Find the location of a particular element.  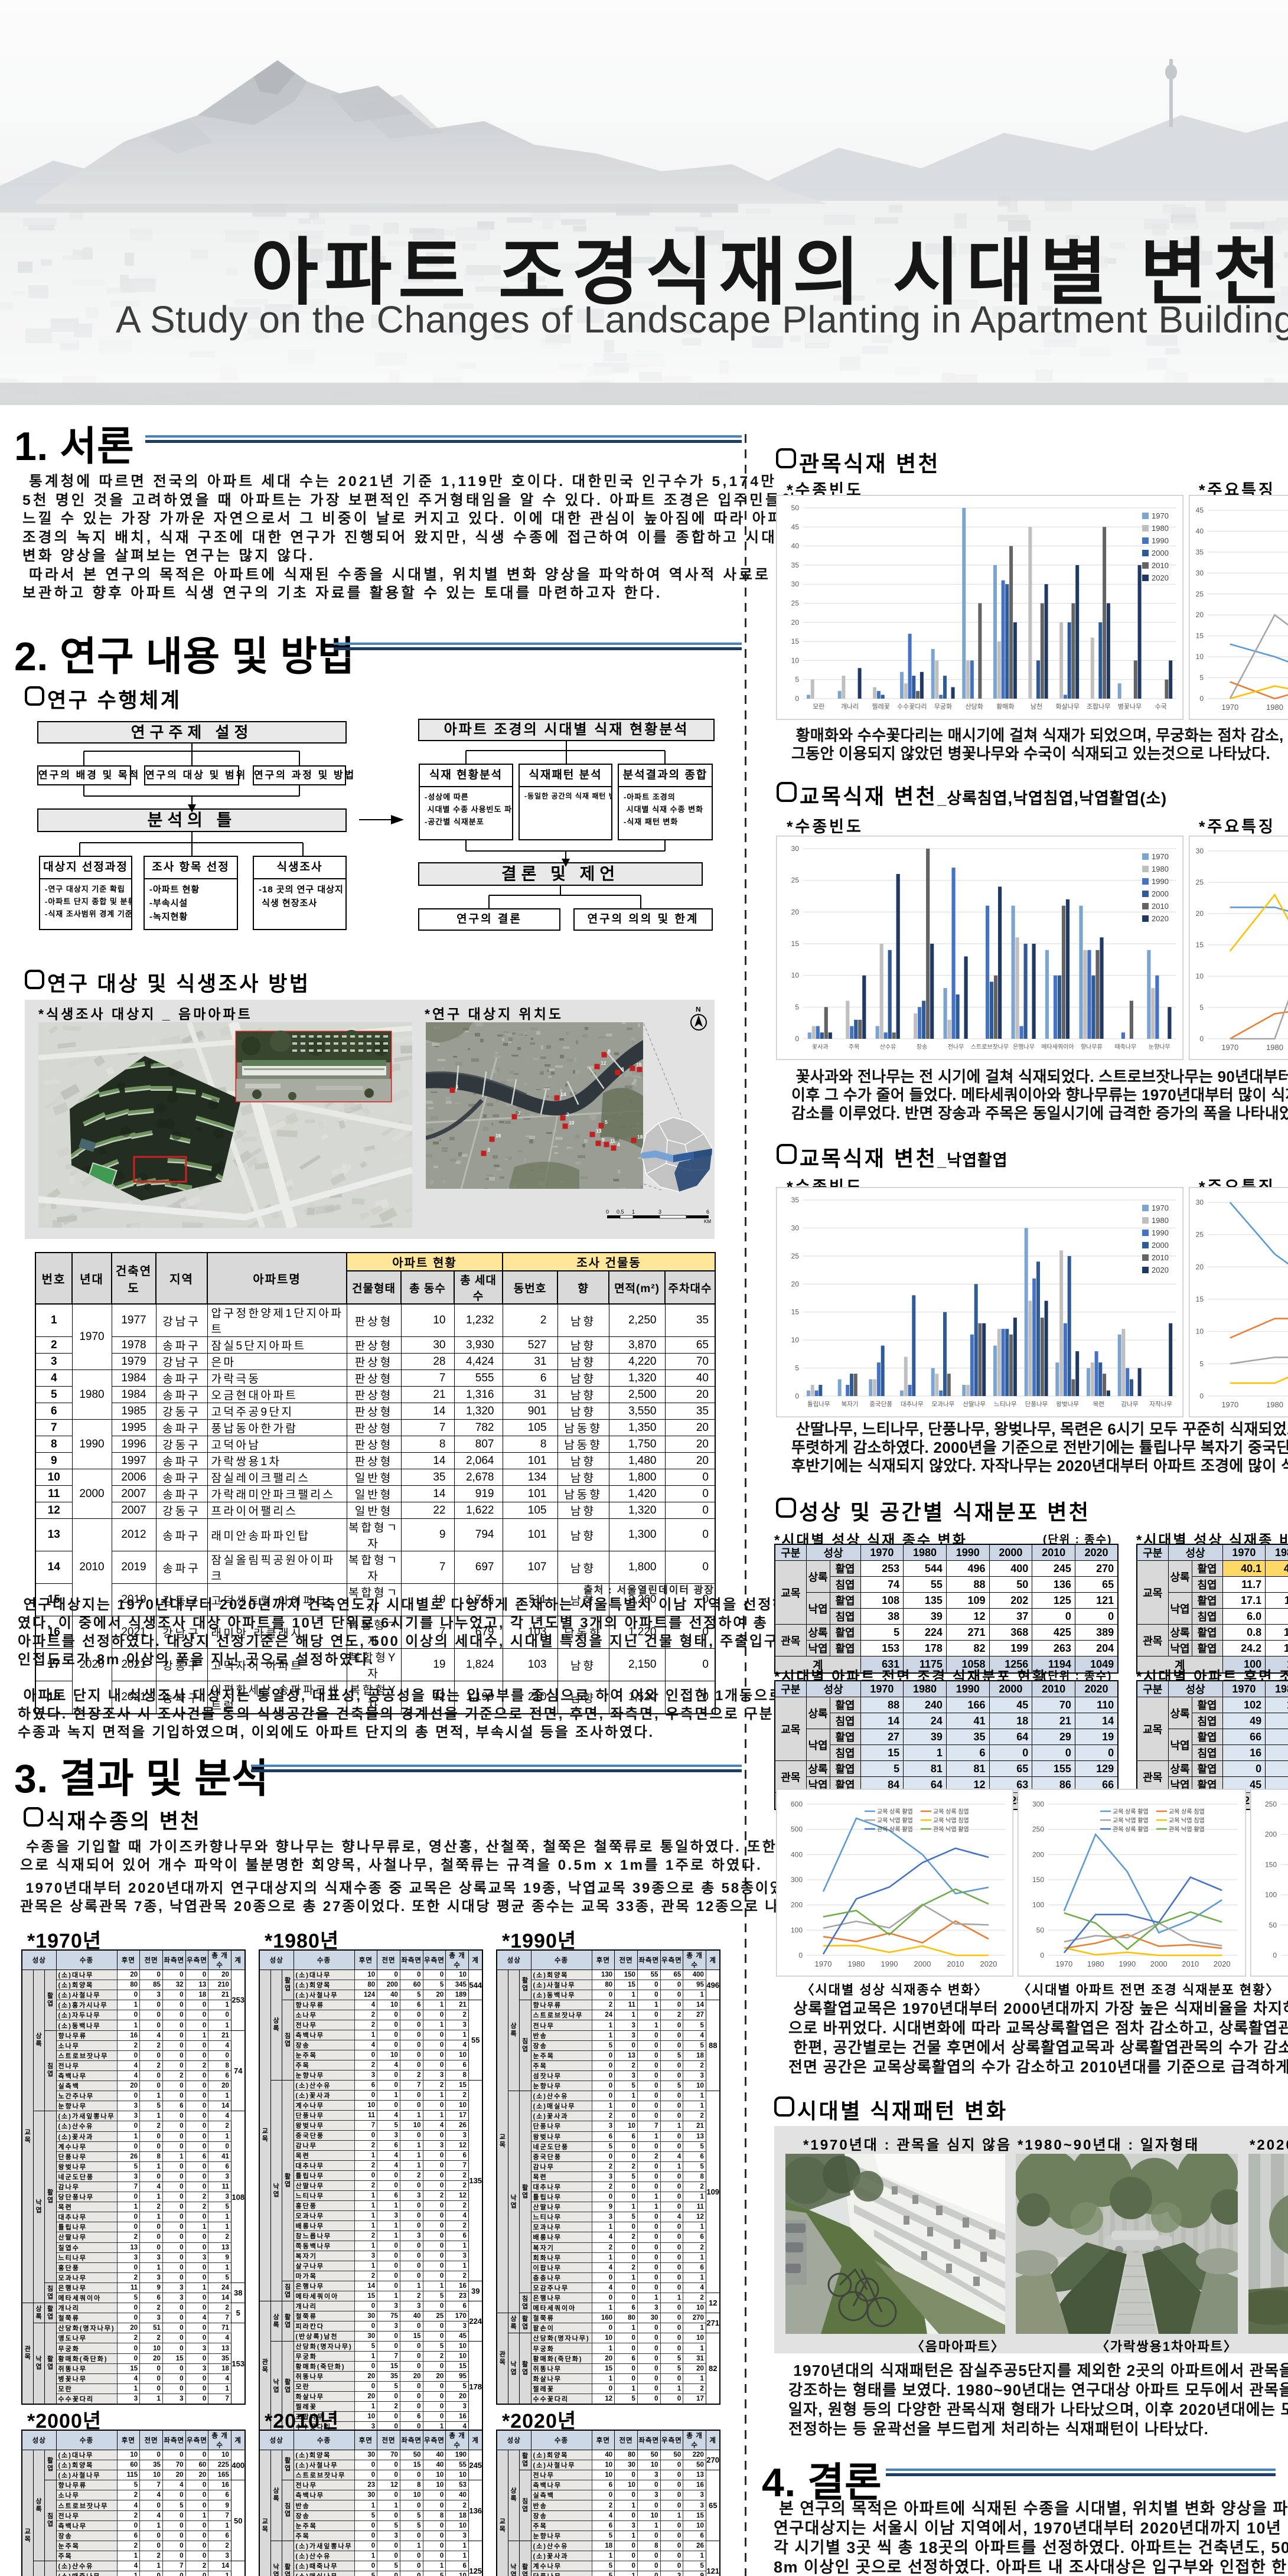

svg-text: 8 is located at coordinates (609, 1051).